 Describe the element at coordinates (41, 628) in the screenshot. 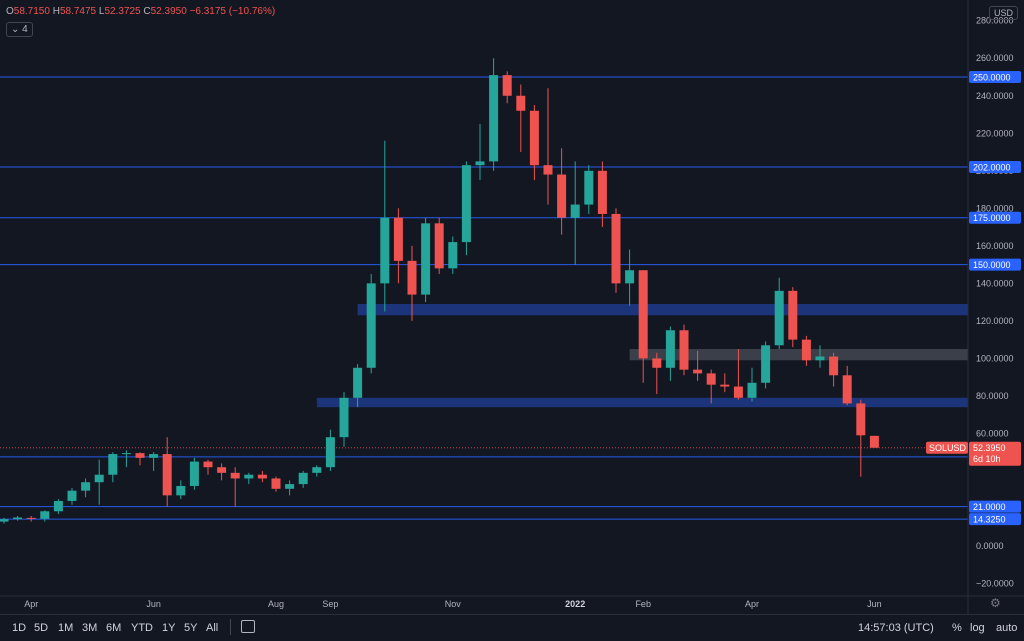

I see `range-5d: 5D` at that location.